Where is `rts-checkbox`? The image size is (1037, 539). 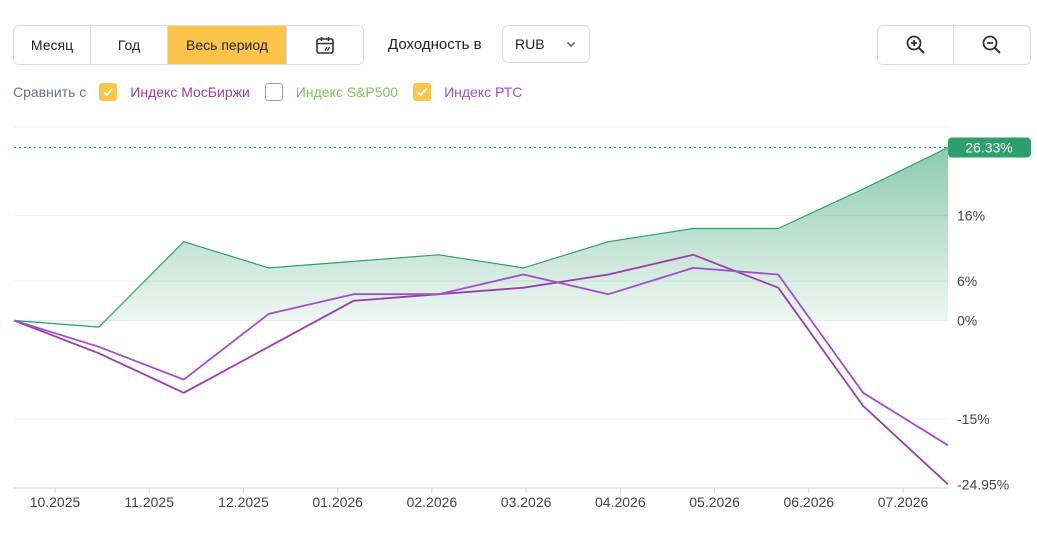 rts-checkbox is located at coordinates (422, 92).